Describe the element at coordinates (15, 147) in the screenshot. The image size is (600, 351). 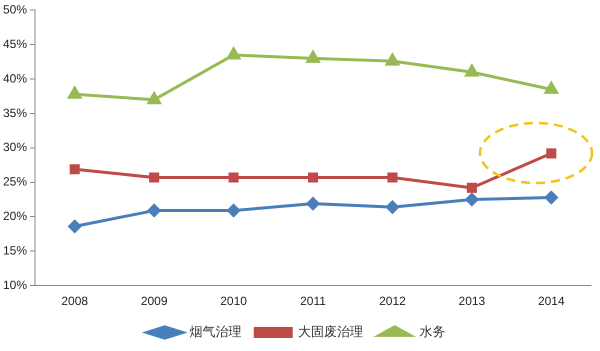
I see `y-tick-label: 30%` at that location.